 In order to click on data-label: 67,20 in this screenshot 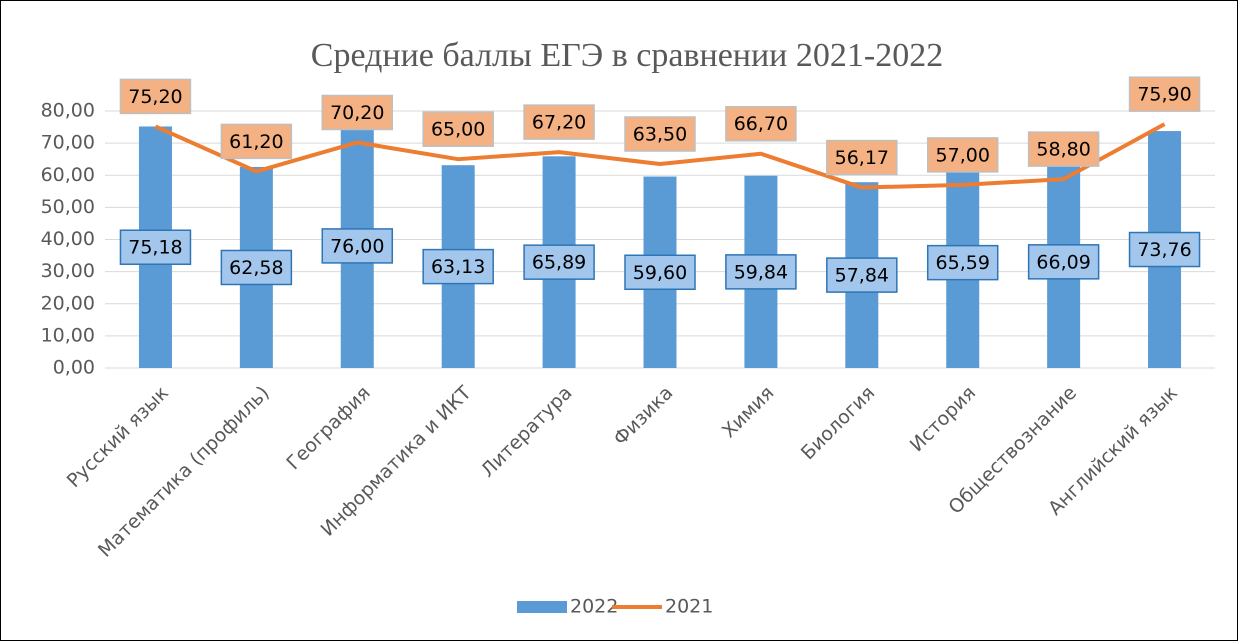, I will do `click(559, 123)`.